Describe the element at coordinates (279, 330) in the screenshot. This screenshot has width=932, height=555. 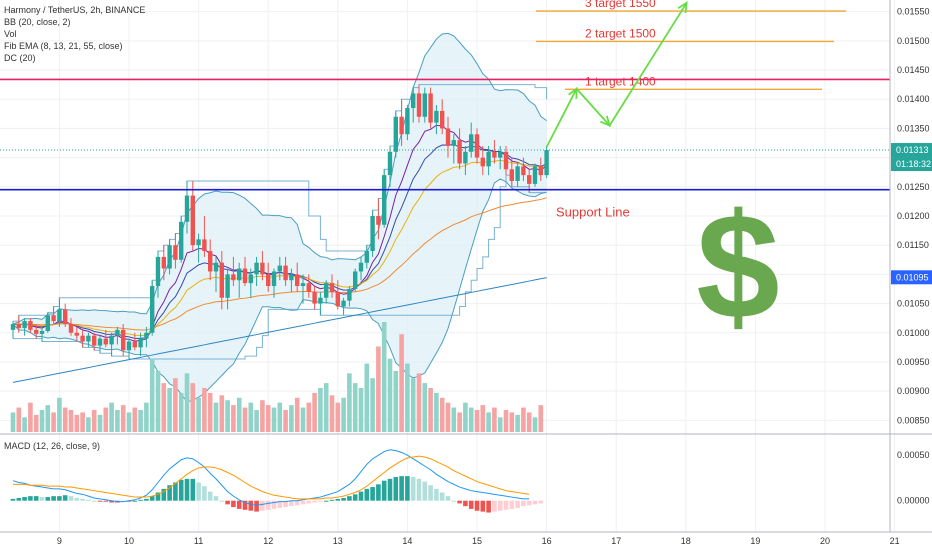
I see `slow-trend-line` at that location.